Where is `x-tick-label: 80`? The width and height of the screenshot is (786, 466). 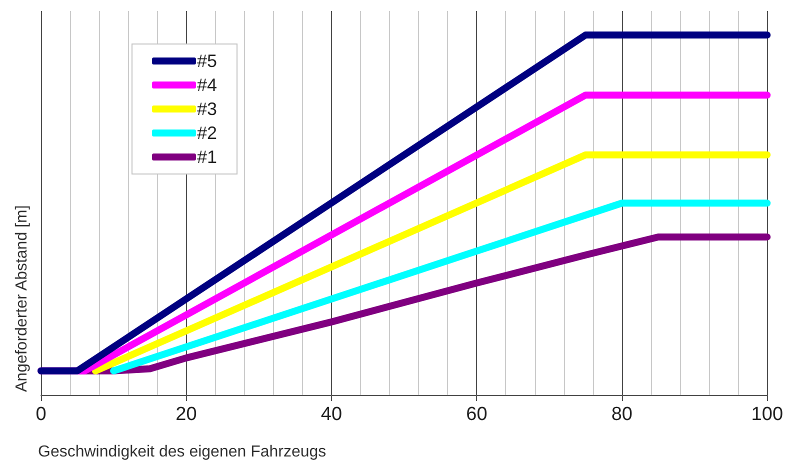 x-tick-label: 80 is located at coordinates (621, 414).